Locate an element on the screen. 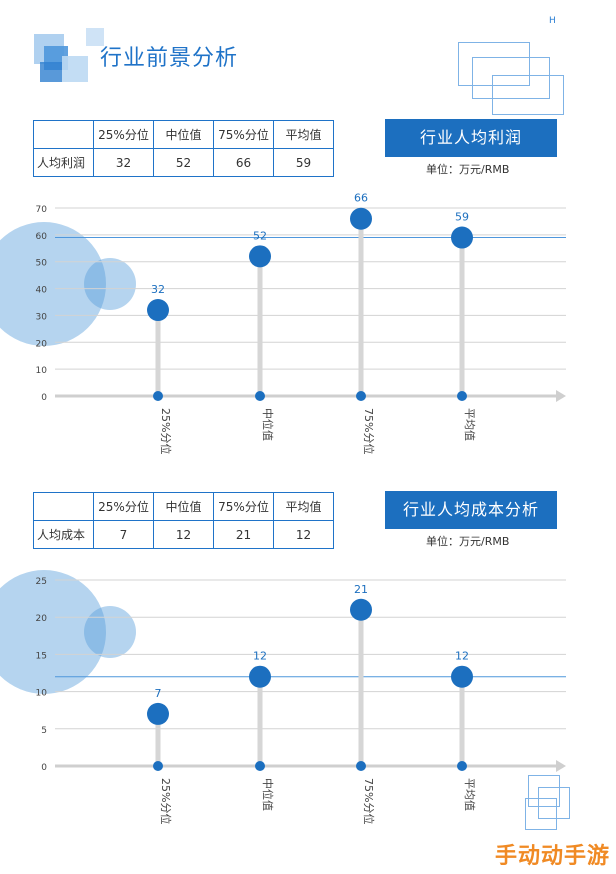 Image resolution: width=616 pixels, height=874 pixels. data-label: 52 is located at coordinates (260, 235).